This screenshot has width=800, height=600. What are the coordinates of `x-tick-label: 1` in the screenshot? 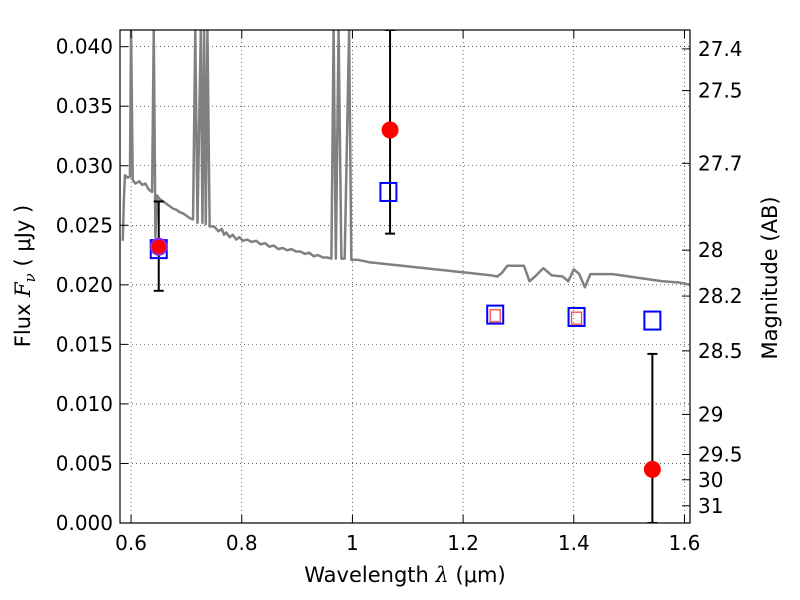 It's located at (352, 543).